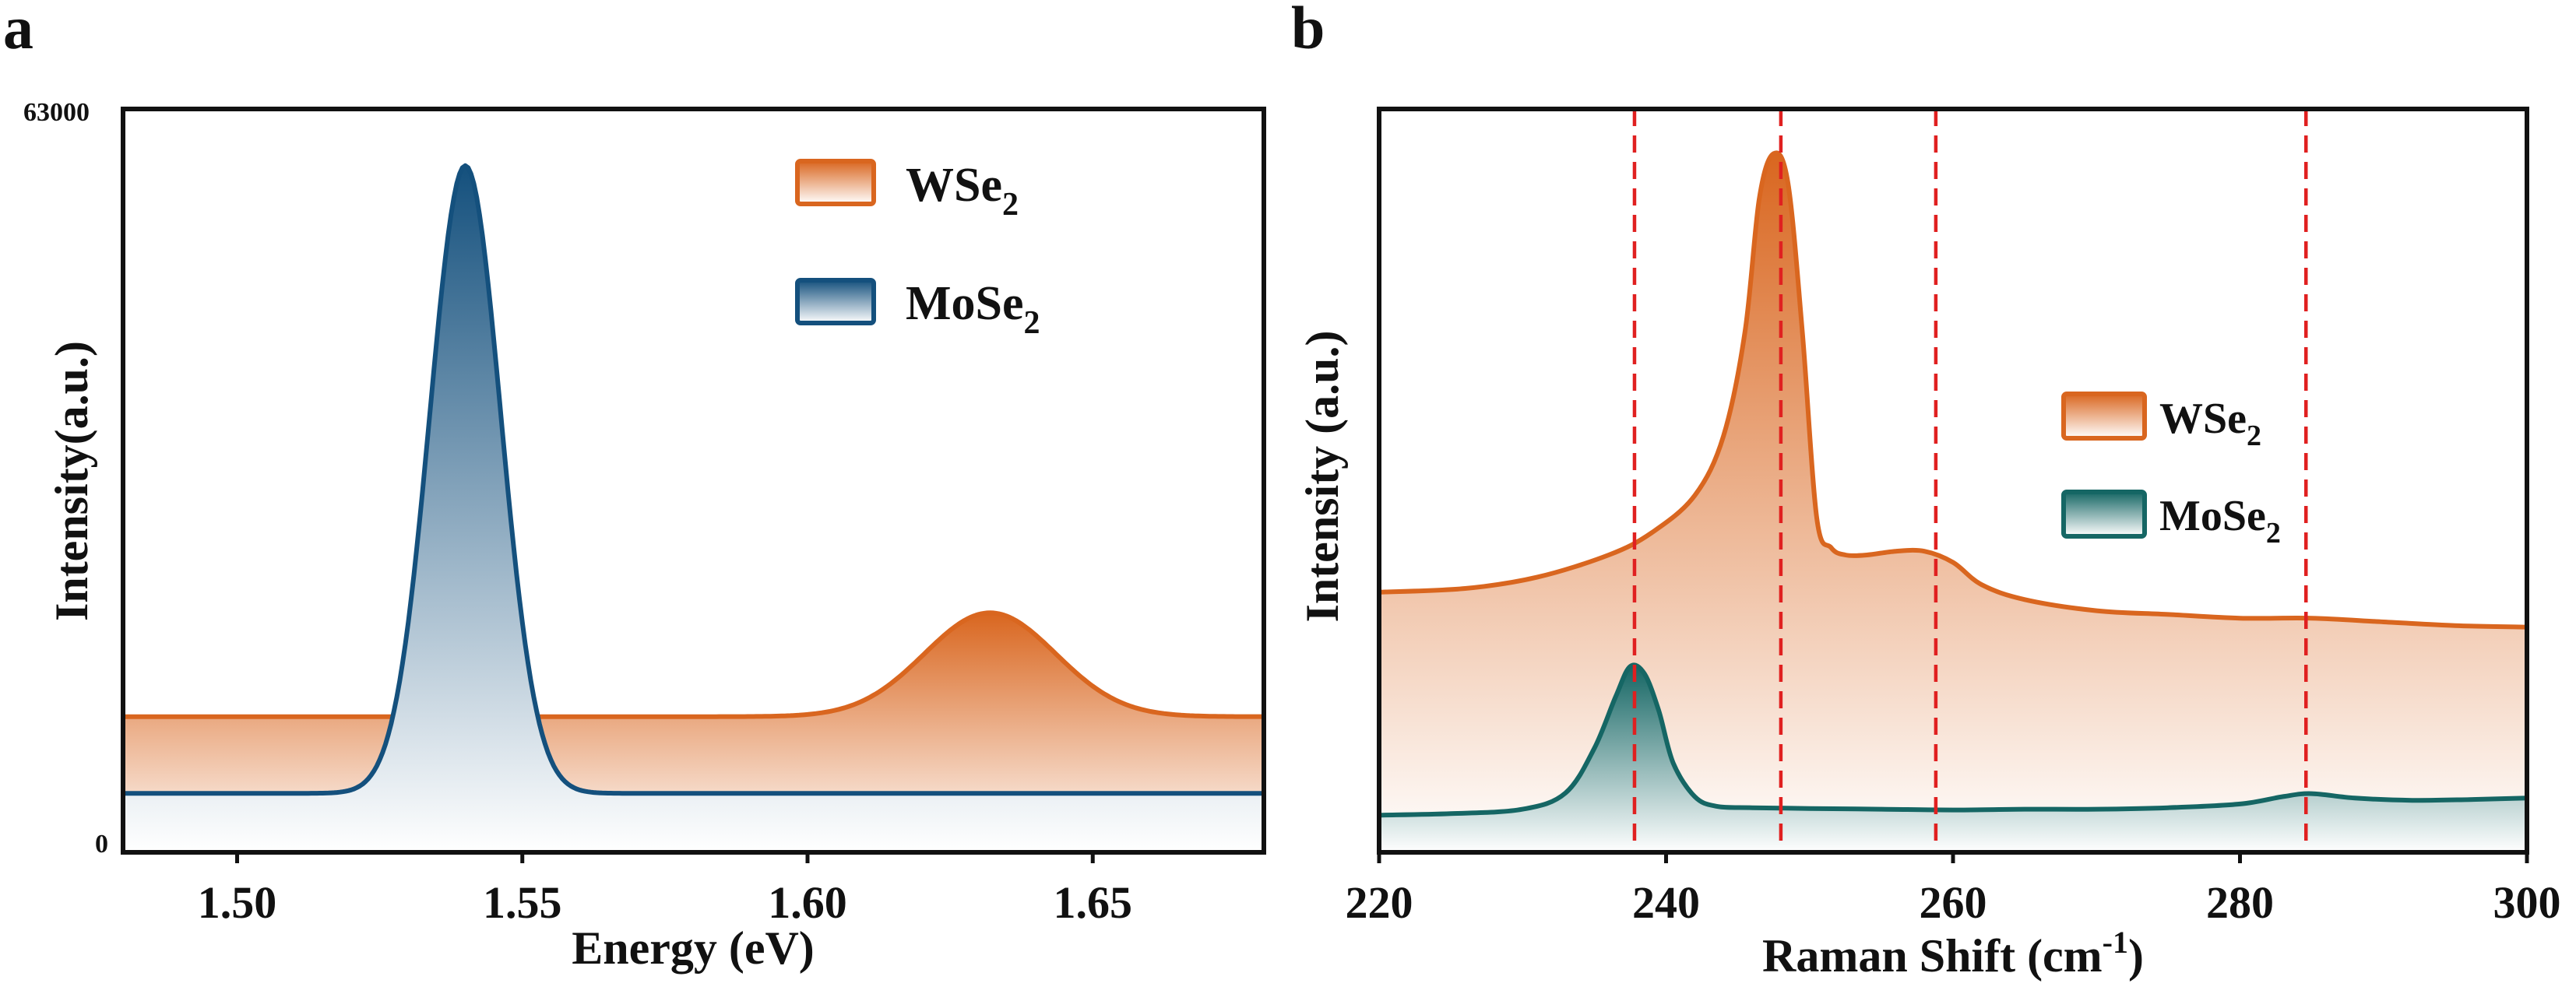 The image size is (2576, 1008). What do you see at coordinates (693, 665) in the screenshot?
I see `panel-a-line-wse2` at bounding box center [693, 665].